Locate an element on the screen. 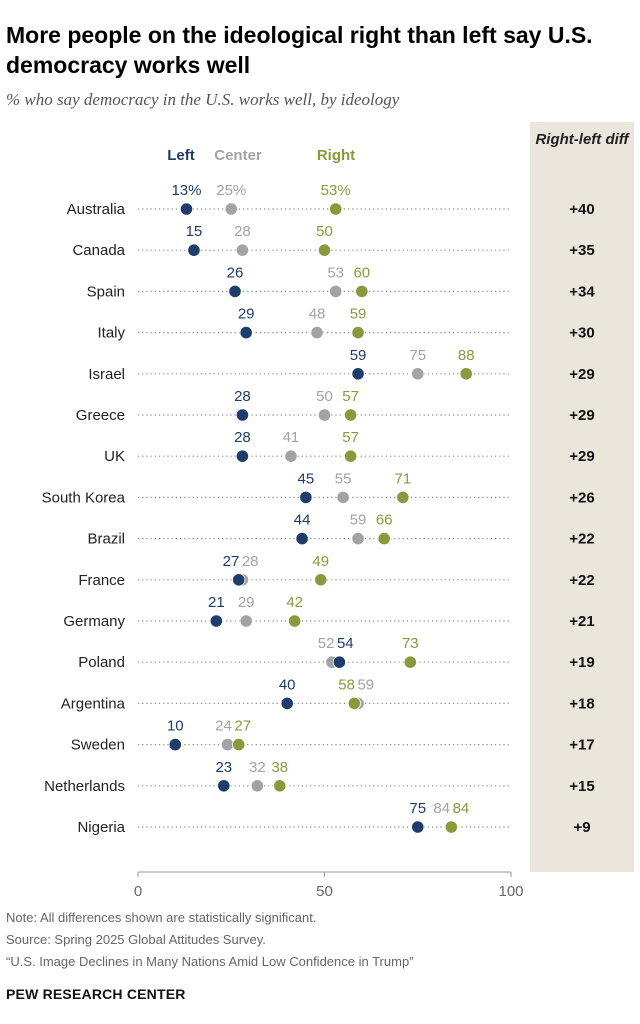 The width and height of the screenshot is (640, 1024). left-value-label-greece: 28 is located at coordinates (242, 396).